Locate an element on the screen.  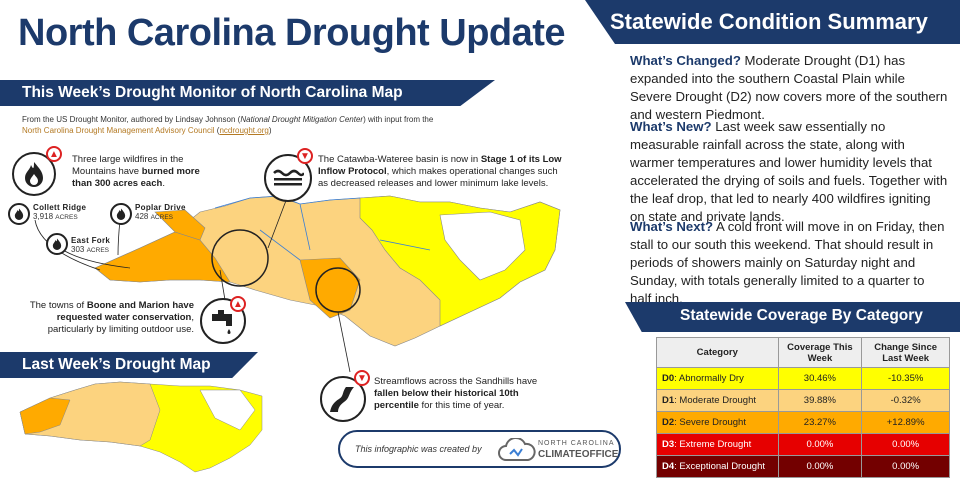
category-cell: D4: Exceptional Drought is located at coordinates (717, 466).